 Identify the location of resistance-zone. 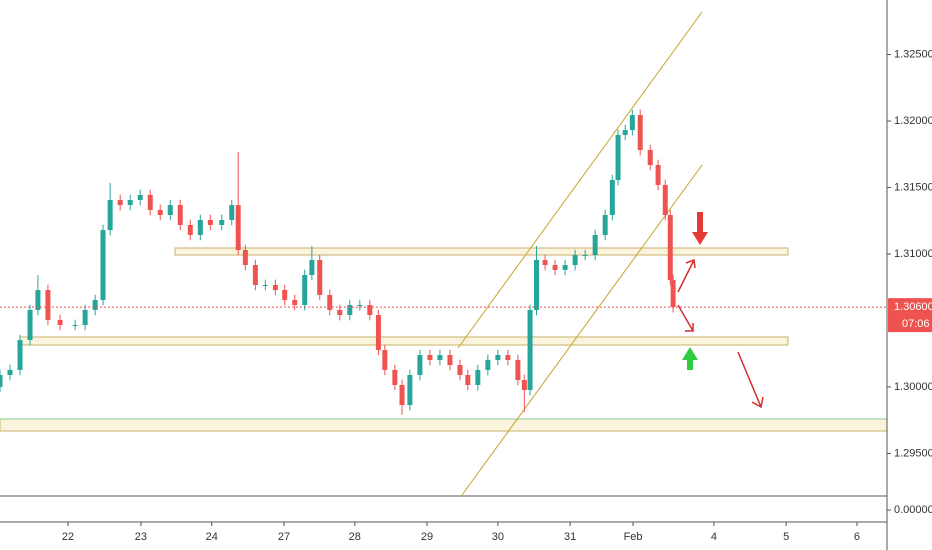
(481, 251).